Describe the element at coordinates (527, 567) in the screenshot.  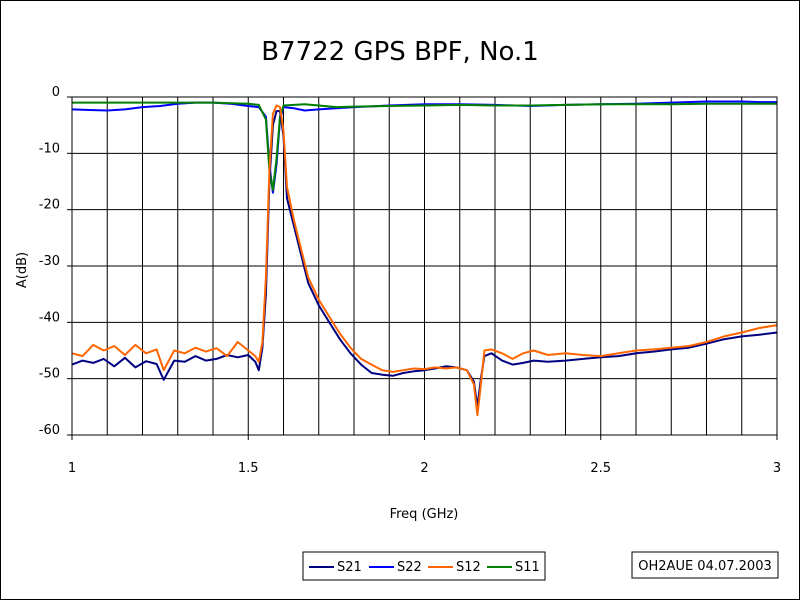
I see `legend-label-s11: S11` at that location.